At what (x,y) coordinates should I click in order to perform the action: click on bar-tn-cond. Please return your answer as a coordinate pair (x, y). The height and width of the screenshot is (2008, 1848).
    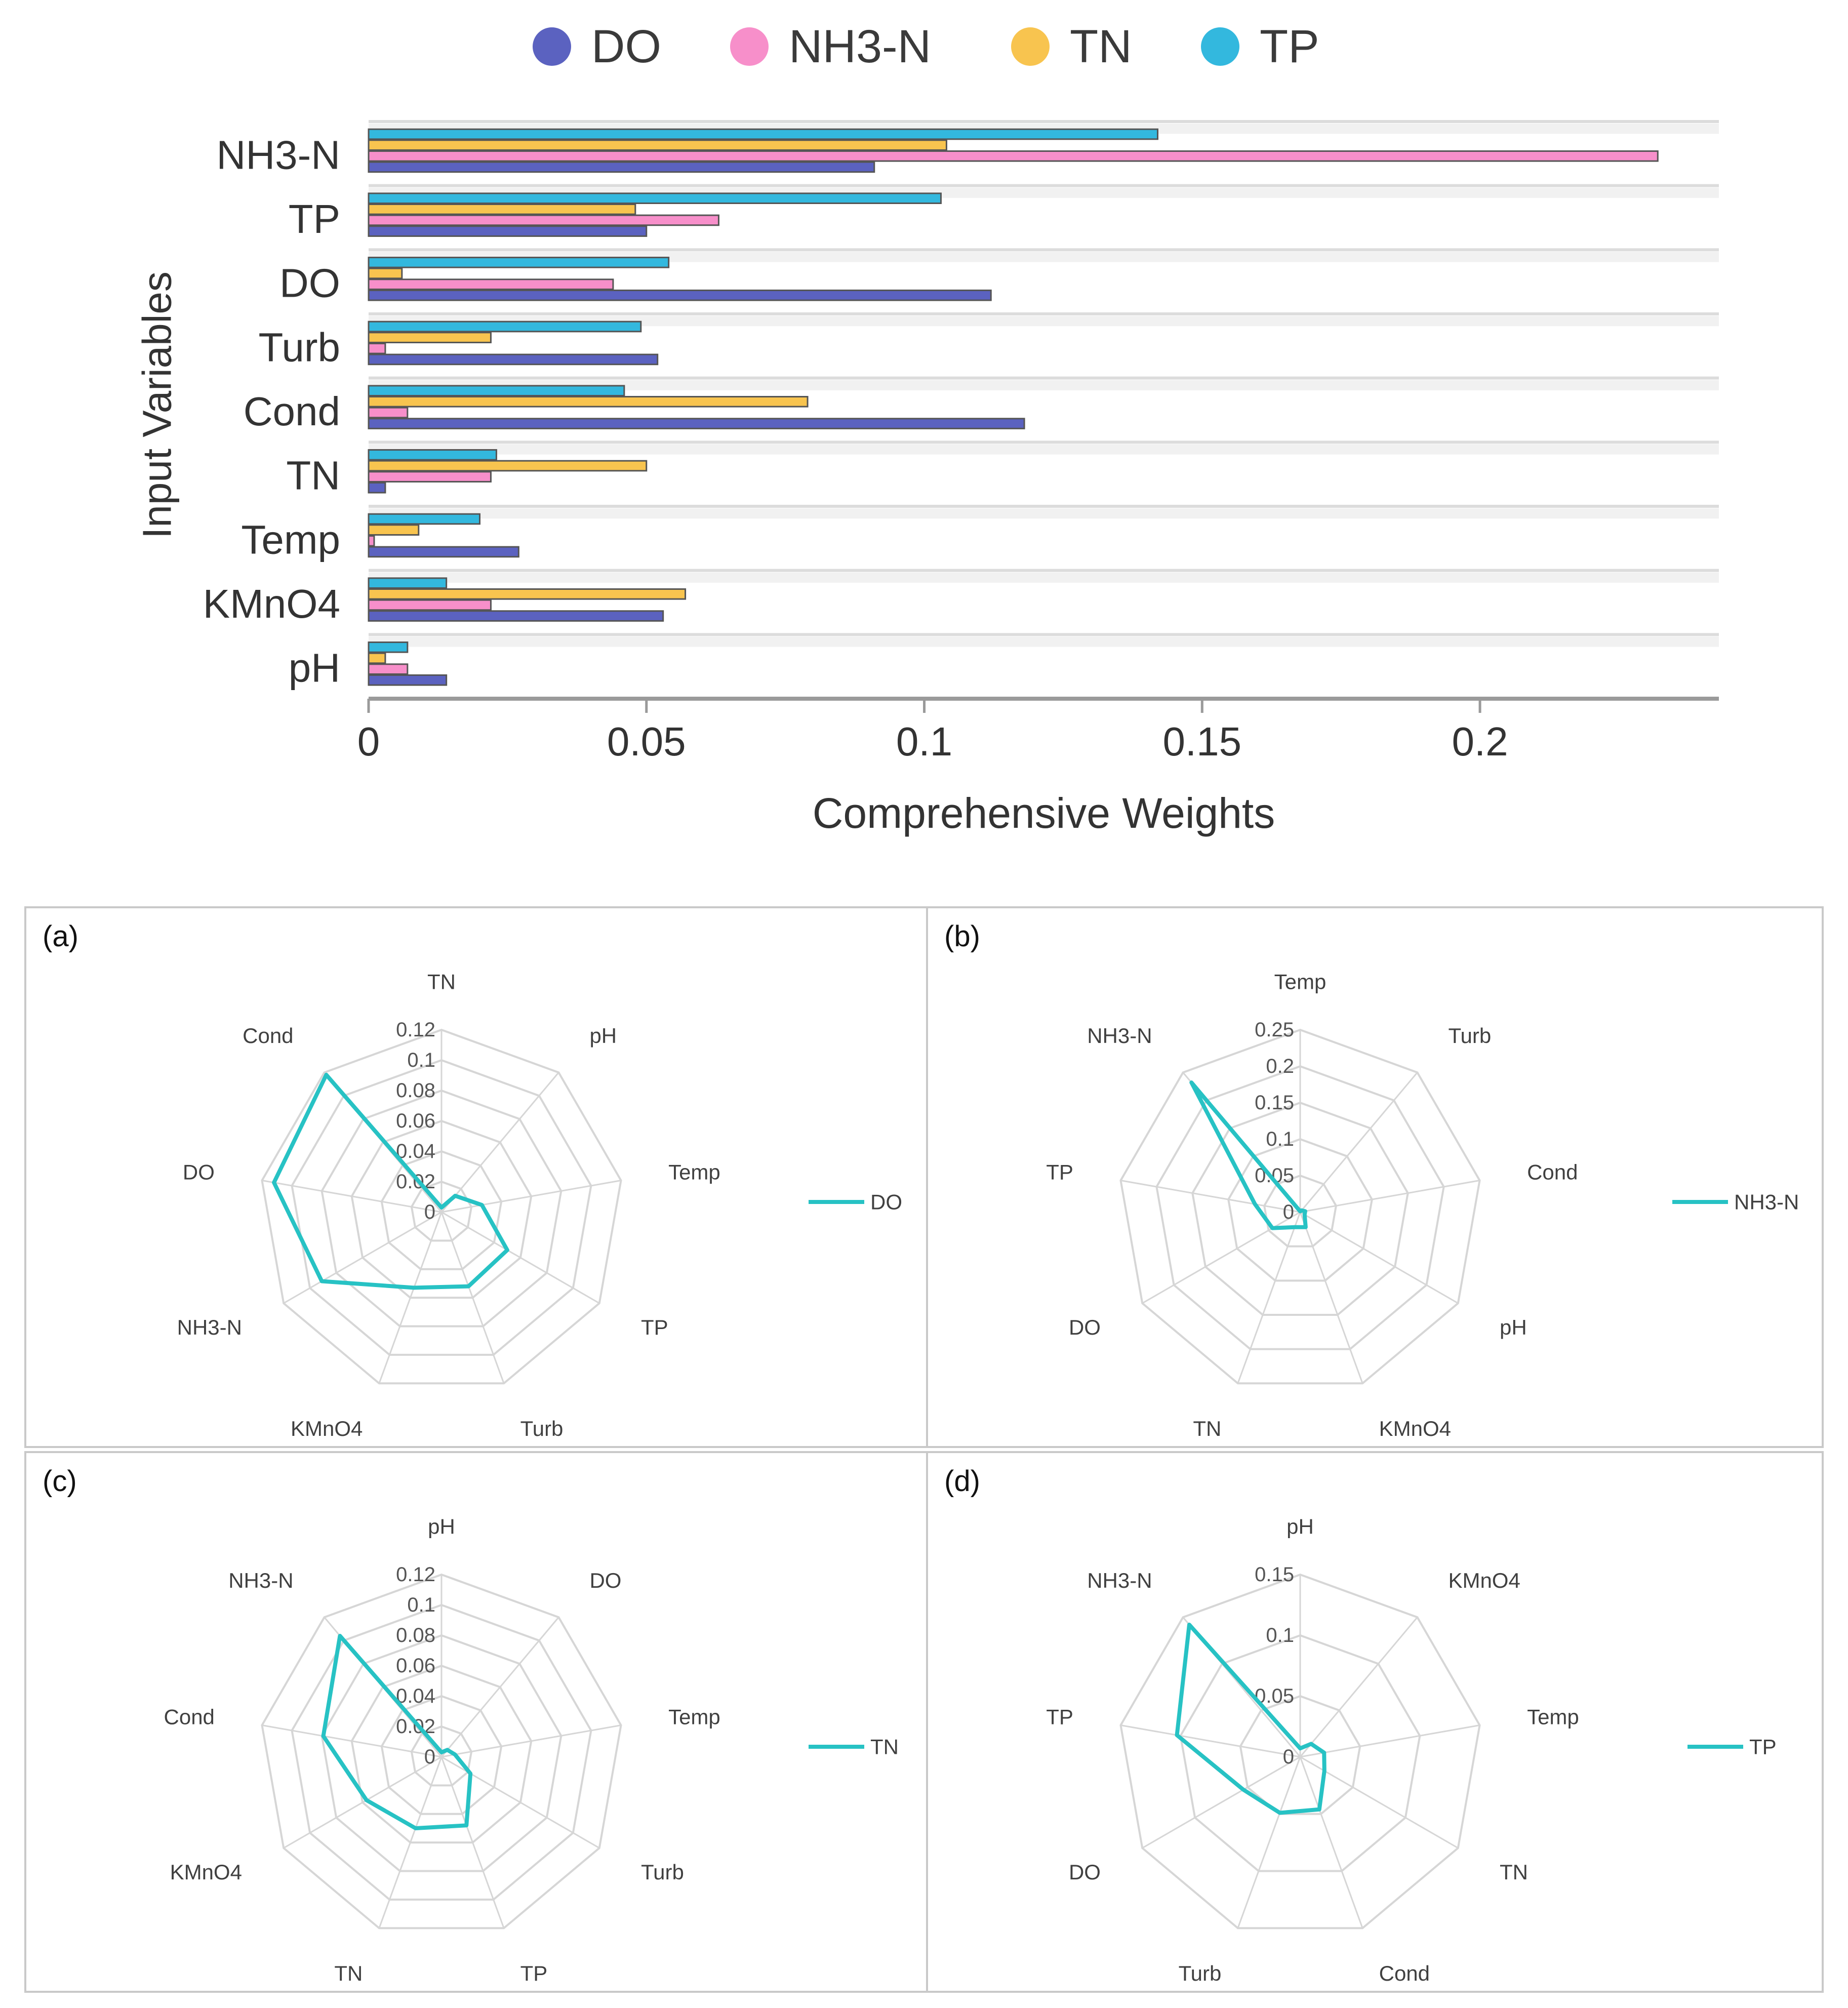
    Looking at the image, I should click on (588, 402).